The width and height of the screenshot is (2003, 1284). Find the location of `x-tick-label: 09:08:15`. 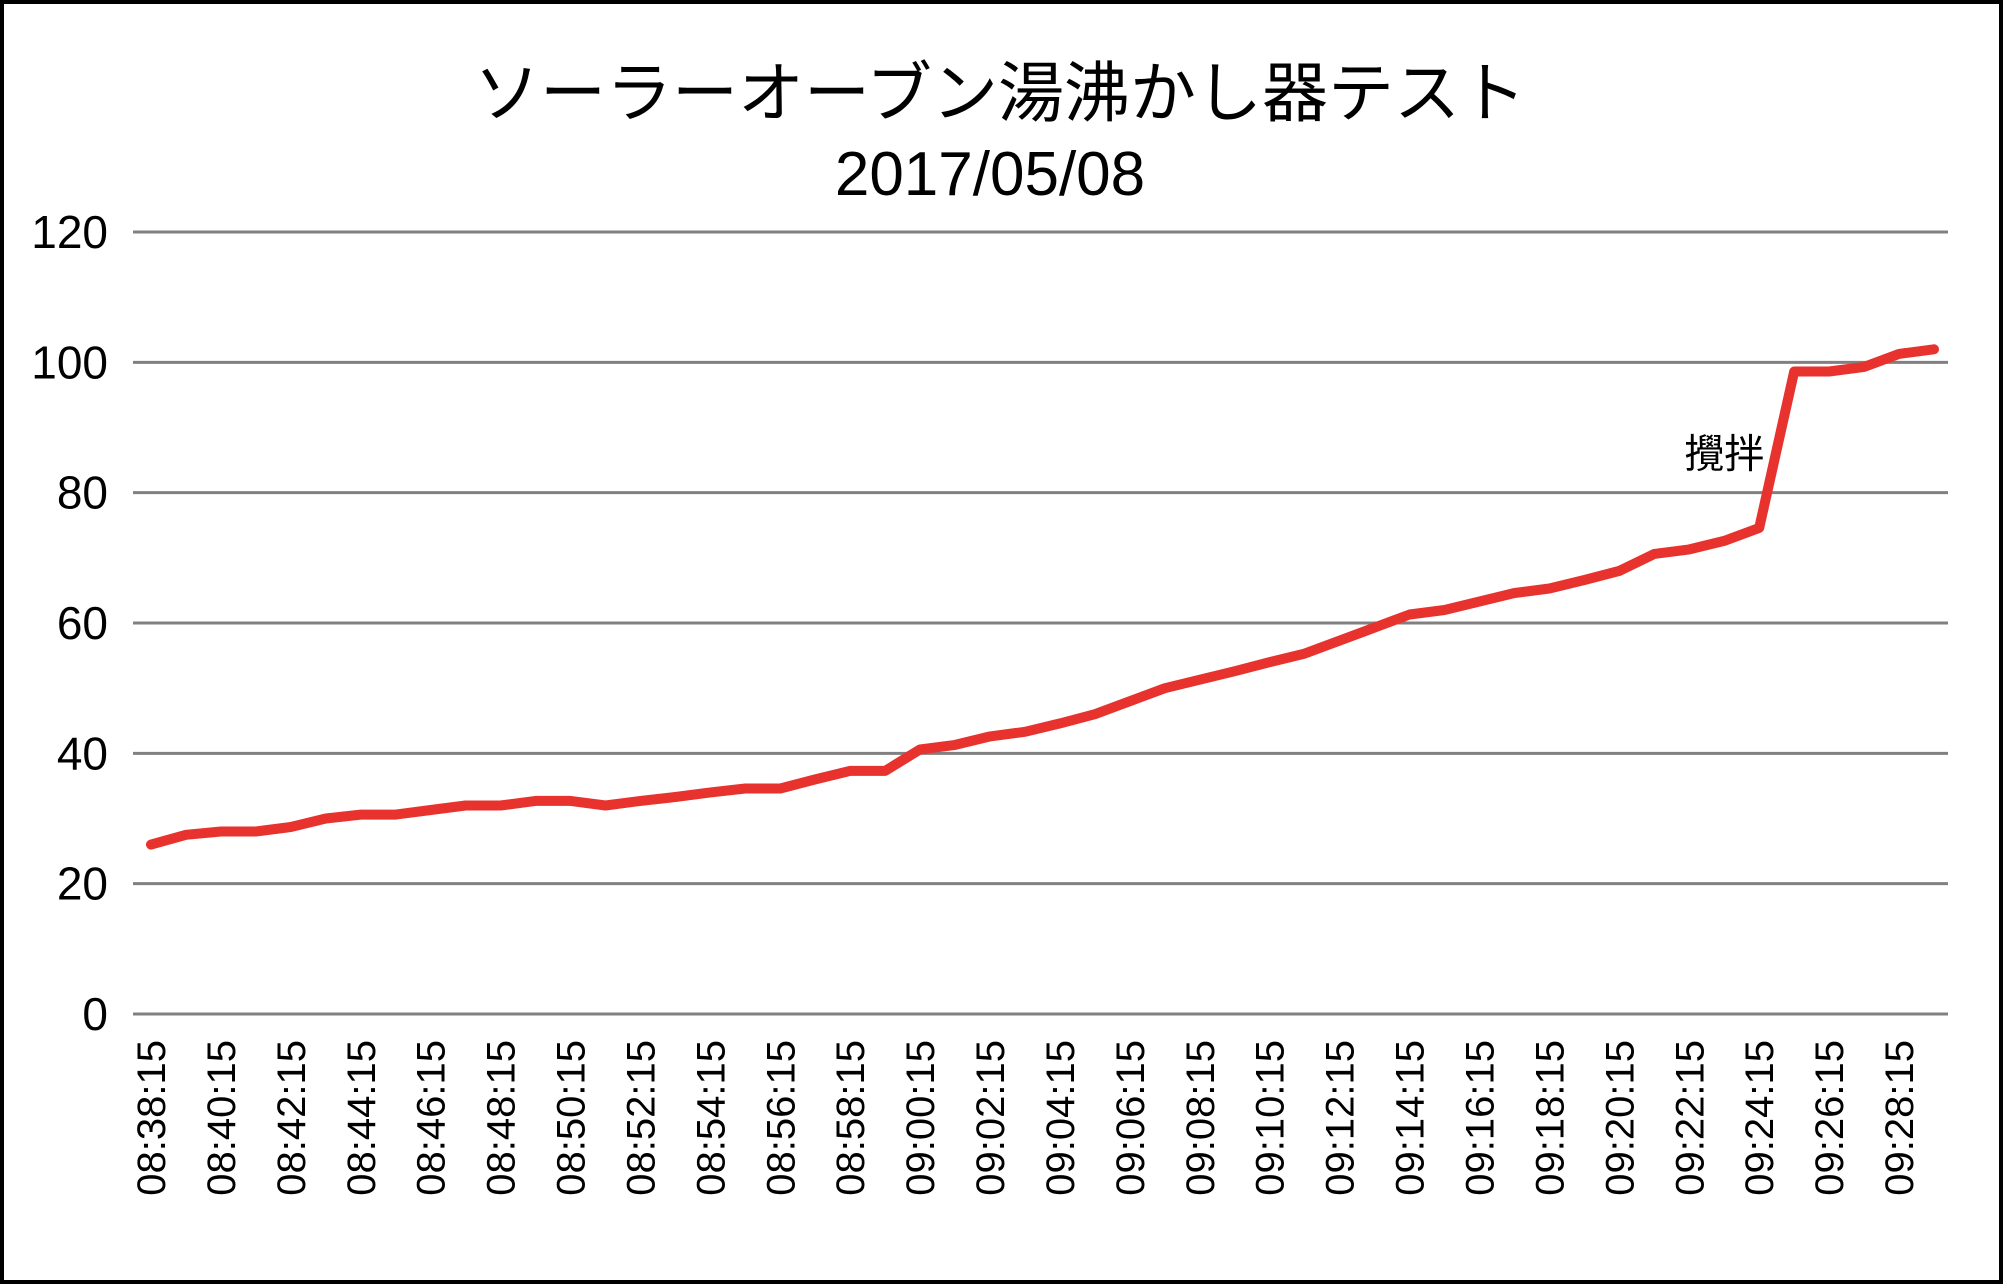

x-tick-label: 09:08:15 is located at coordinates (1201, 1118).